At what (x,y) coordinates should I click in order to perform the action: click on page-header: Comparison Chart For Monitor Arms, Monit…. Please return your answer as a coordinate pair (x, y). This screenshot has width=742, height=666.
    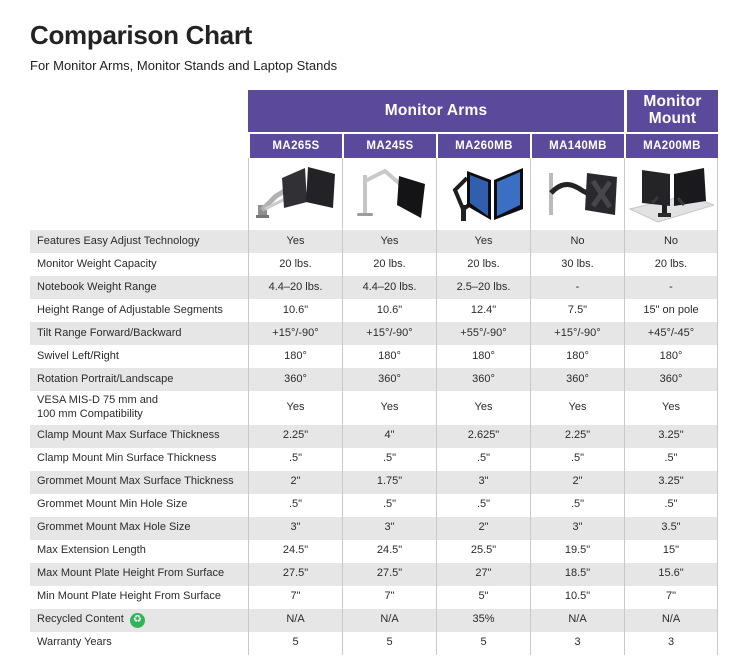
    Looking at the image, I should click on (371, 36).